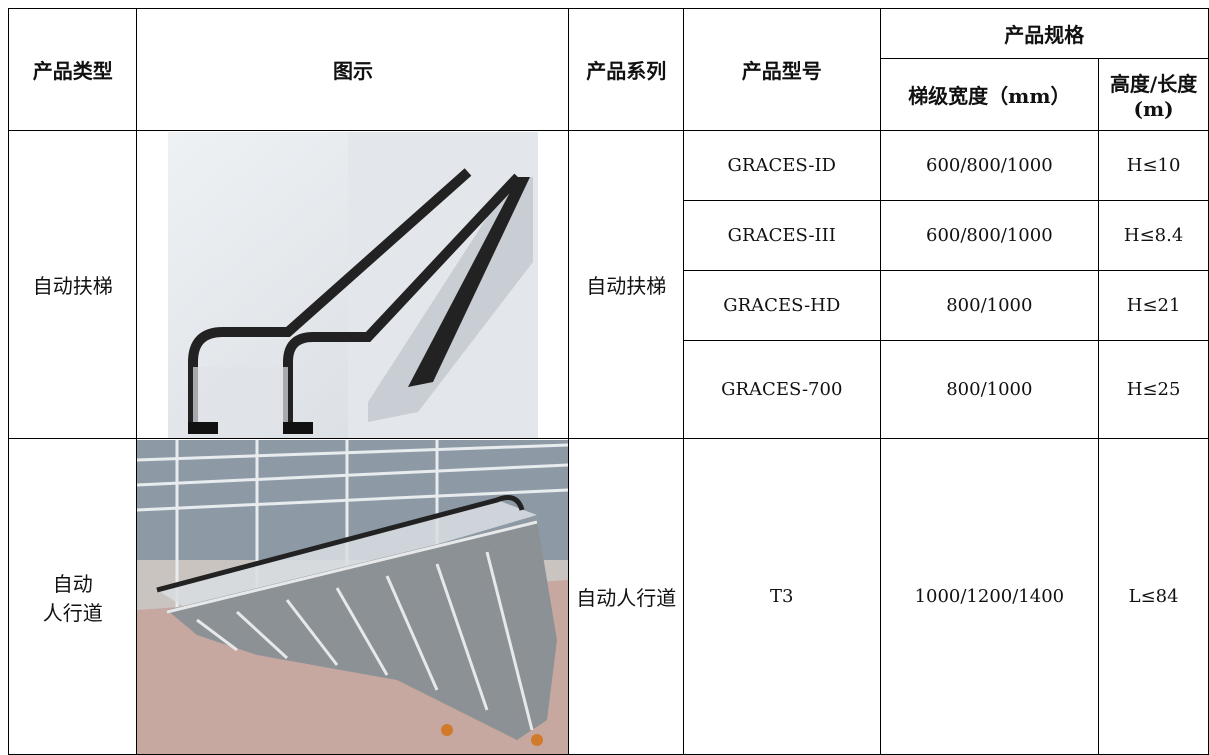 The height and width of the screenshot is (755, 1209). Describe the element at coordinates (782, 389) in the screenshot. I see `model-cell: GRACES-700` at that location.